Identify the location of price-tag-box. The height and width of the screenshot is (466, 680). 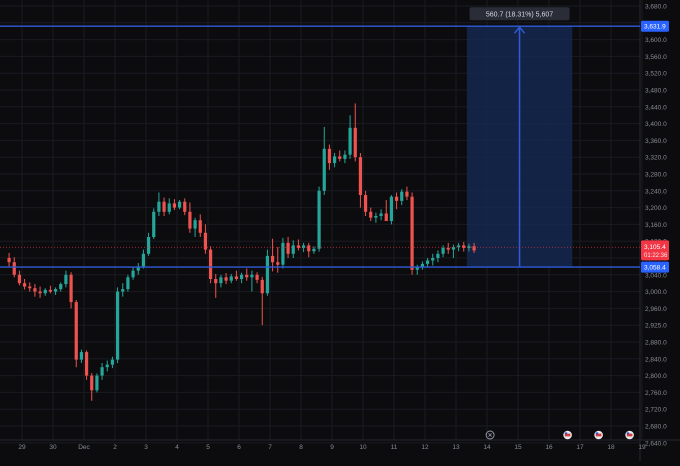
(655, 26).